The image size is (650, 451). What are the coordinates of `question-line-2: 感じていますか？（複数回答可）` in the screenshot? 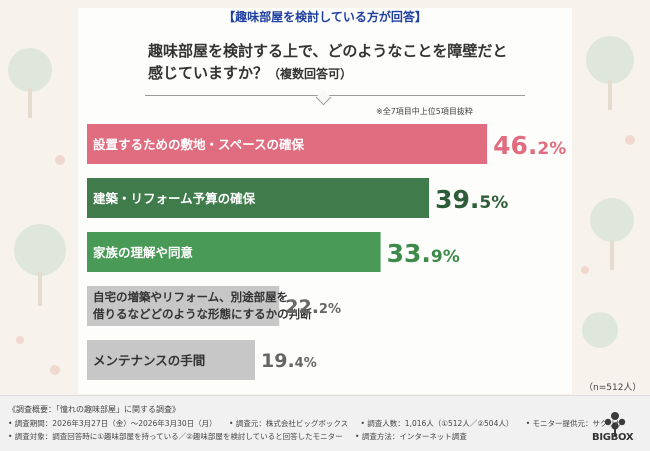 It's located at (338, 73).